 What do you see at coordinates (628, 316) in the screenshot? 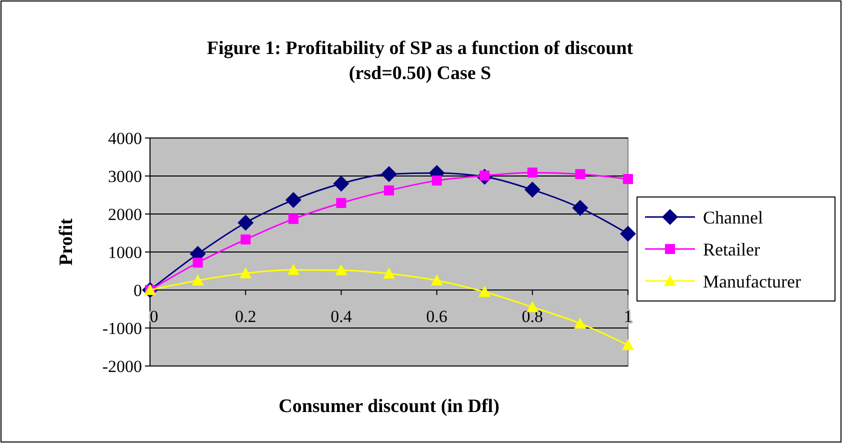
I see `x-tick-label: 1` at bounding box center [628, 316].